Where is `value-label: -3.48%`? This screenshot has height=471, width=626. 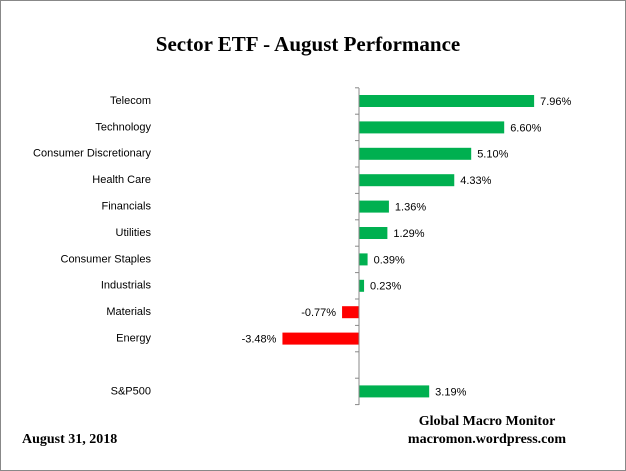
value-label: -3.48% is located at coordinates (259, 340).